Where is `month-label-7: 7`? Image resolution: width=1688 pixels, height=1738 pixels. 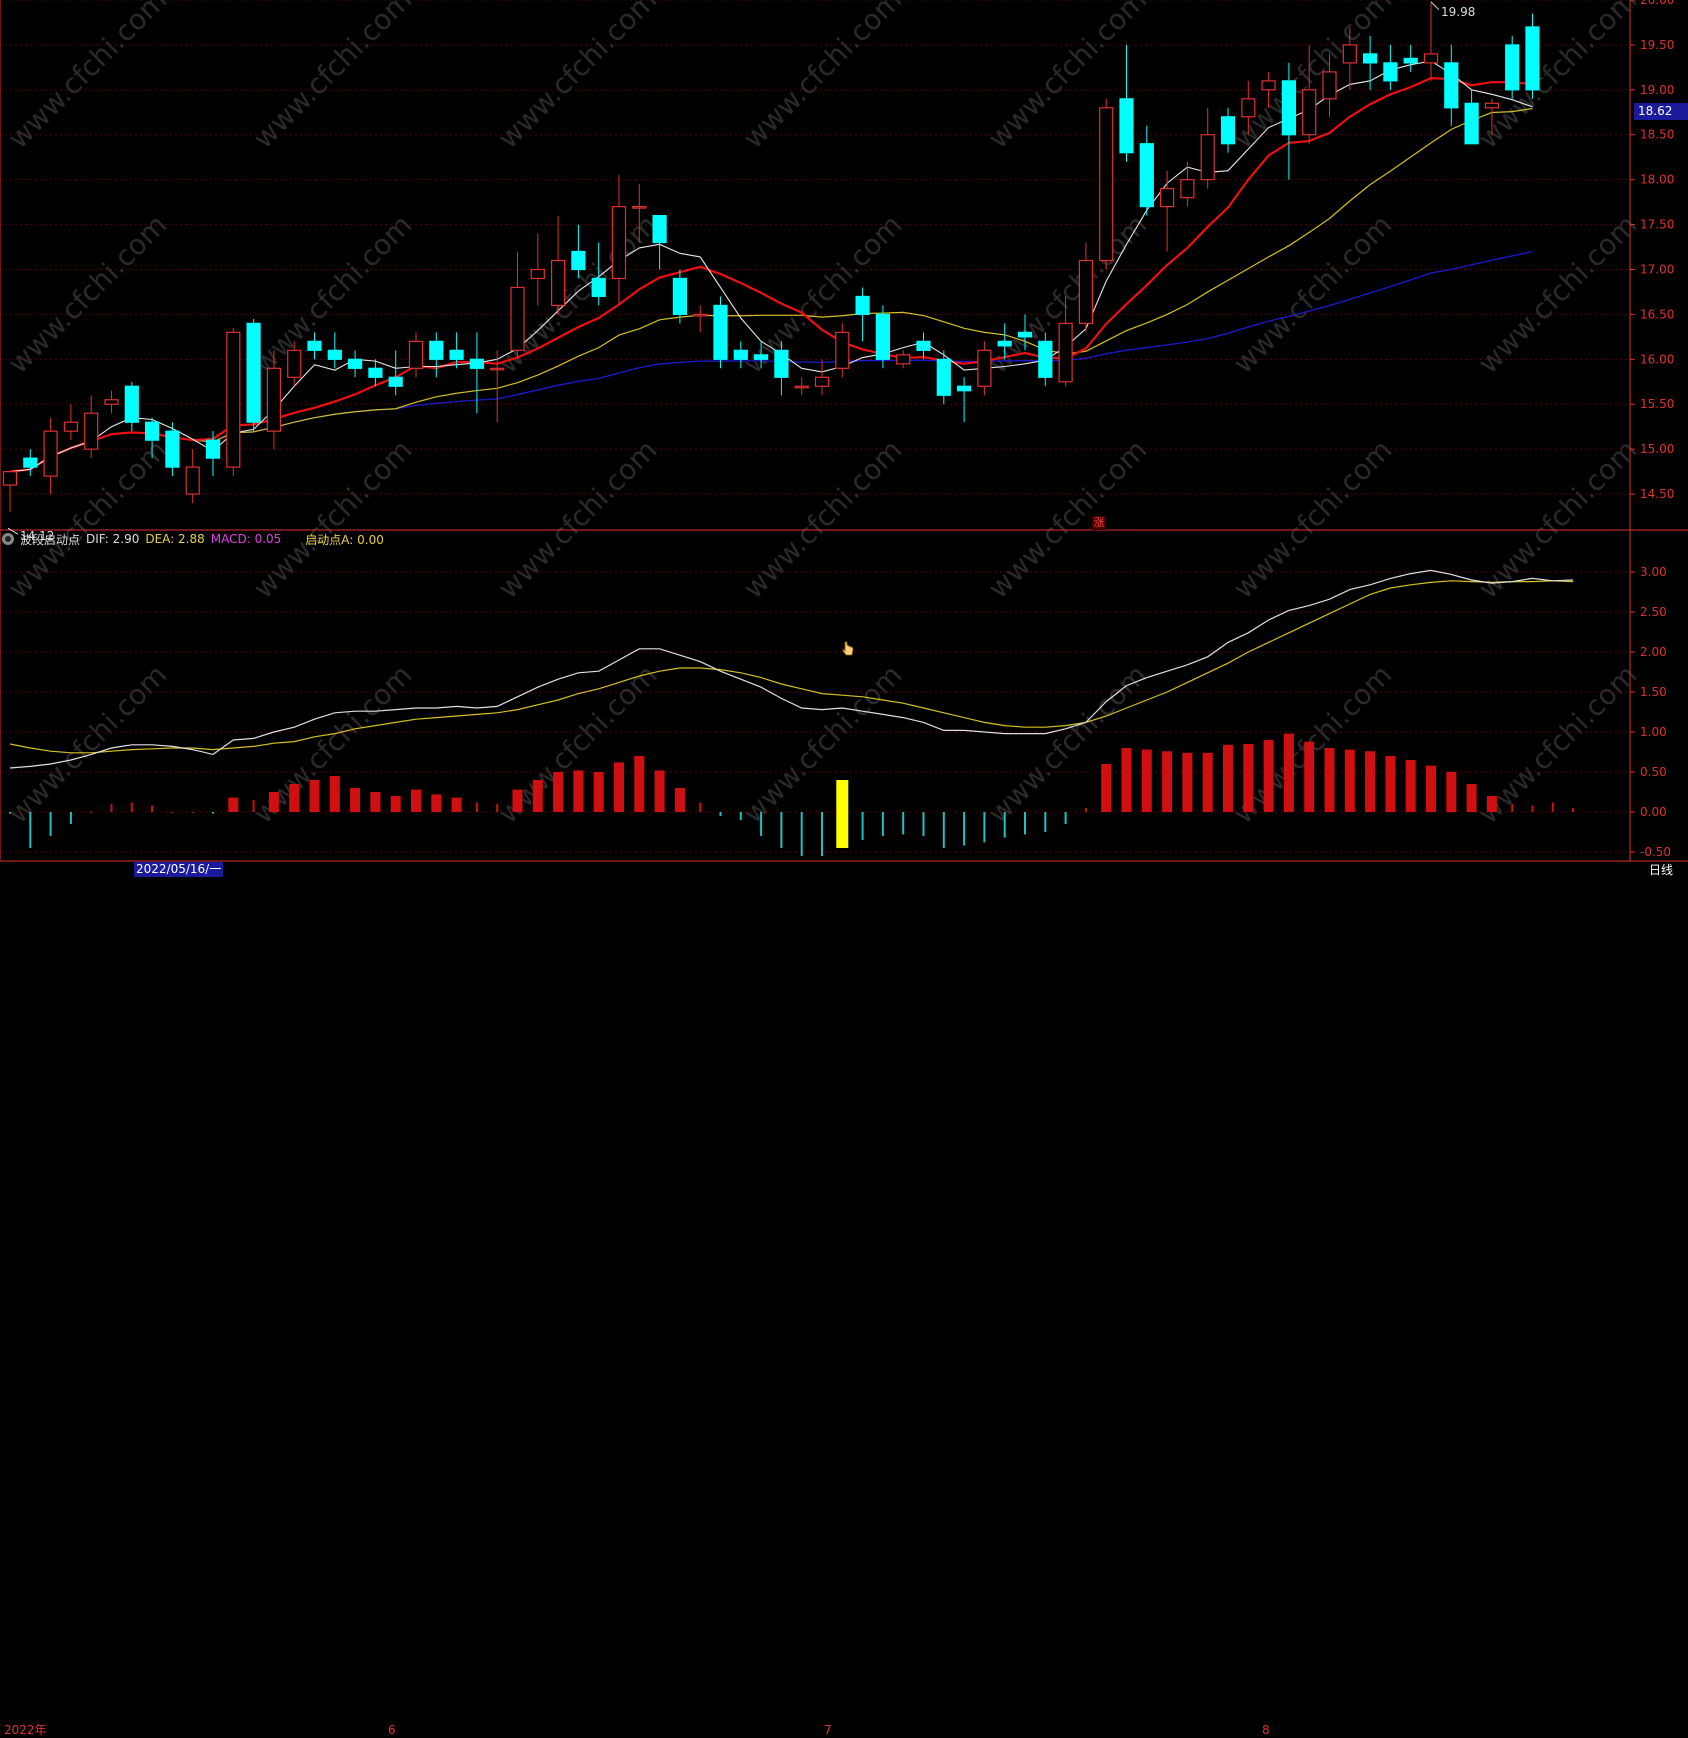 month-label-7: 7 is located at coordinates (828, 1730).